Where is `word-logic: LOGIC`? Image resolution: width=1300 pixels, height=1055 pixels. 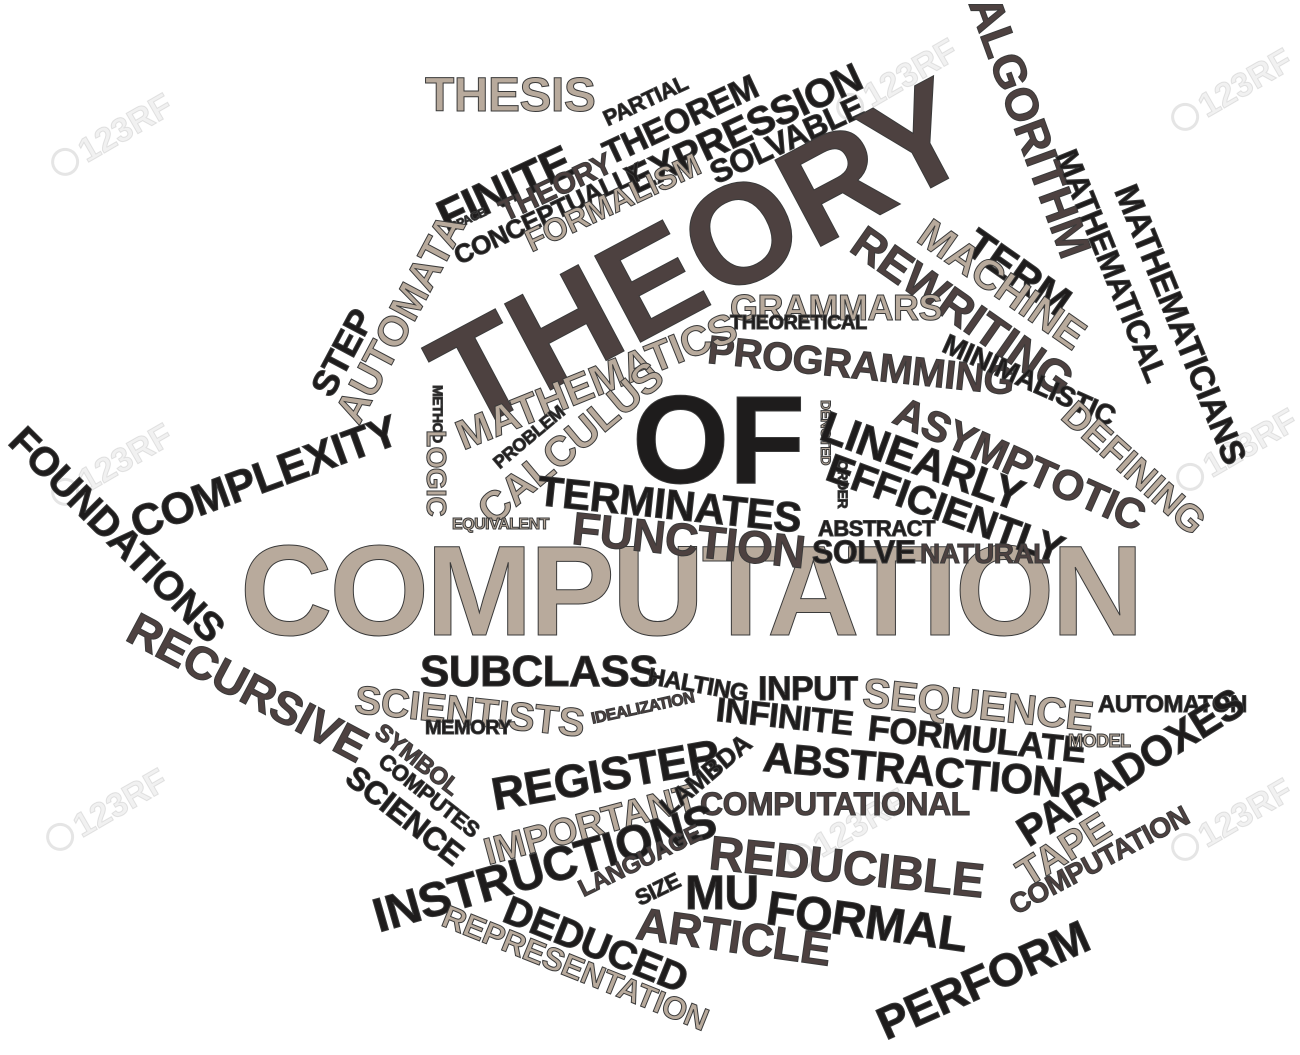 word-logic: LOGIC is located at coordinates (437, 473).